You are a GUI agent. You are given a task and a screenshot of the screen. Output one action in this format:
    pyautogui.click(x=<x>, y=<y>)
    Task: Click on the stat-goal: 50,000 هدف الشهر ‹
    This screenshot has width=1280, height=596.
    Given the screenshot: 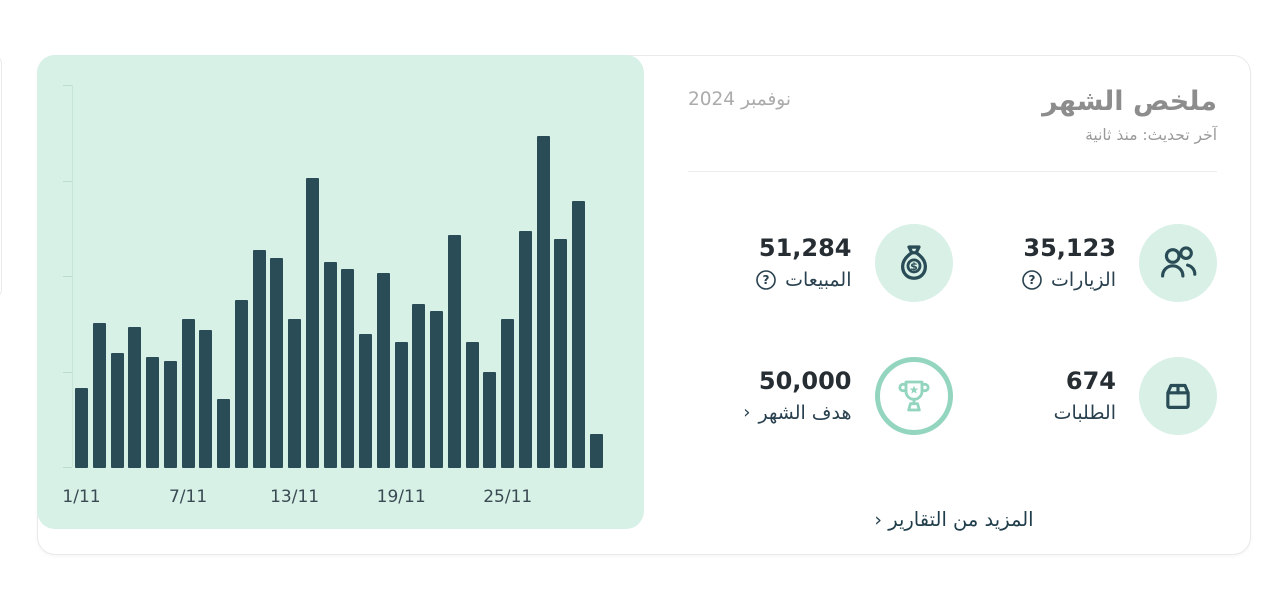 What is the action you would take?
    pyautogui.click(x=820, y=396)
    